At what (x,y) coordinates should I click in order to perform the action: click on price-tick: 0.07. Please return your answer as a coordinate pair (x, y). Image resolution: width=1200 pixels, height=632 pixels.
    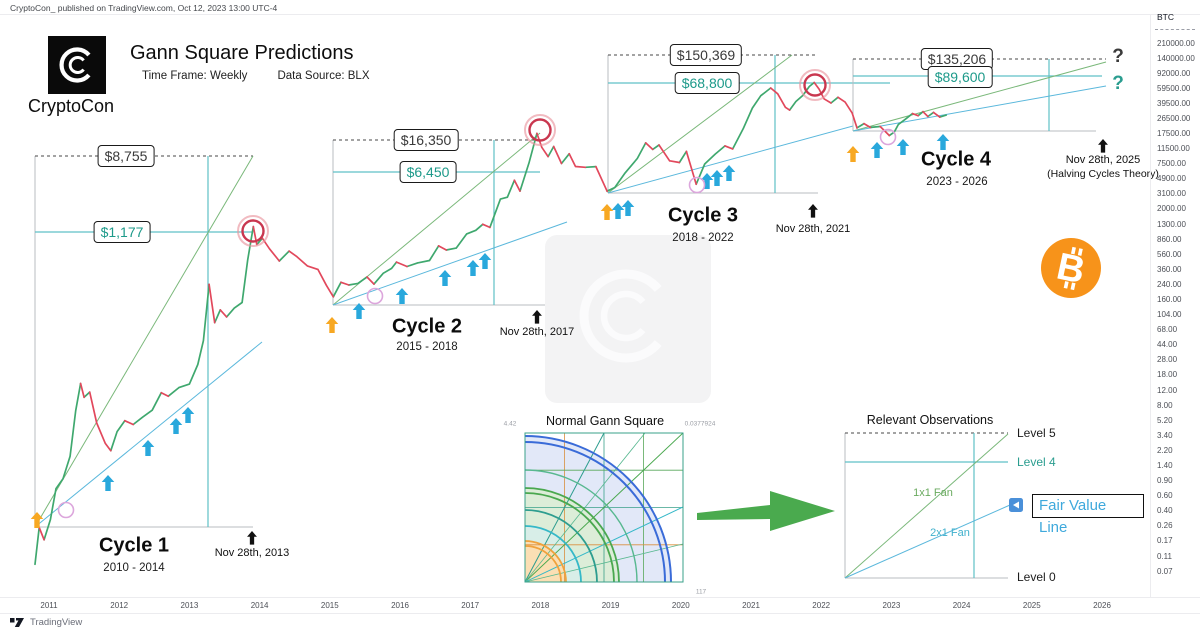
    Looking at the image, I should click on (1165, 571).